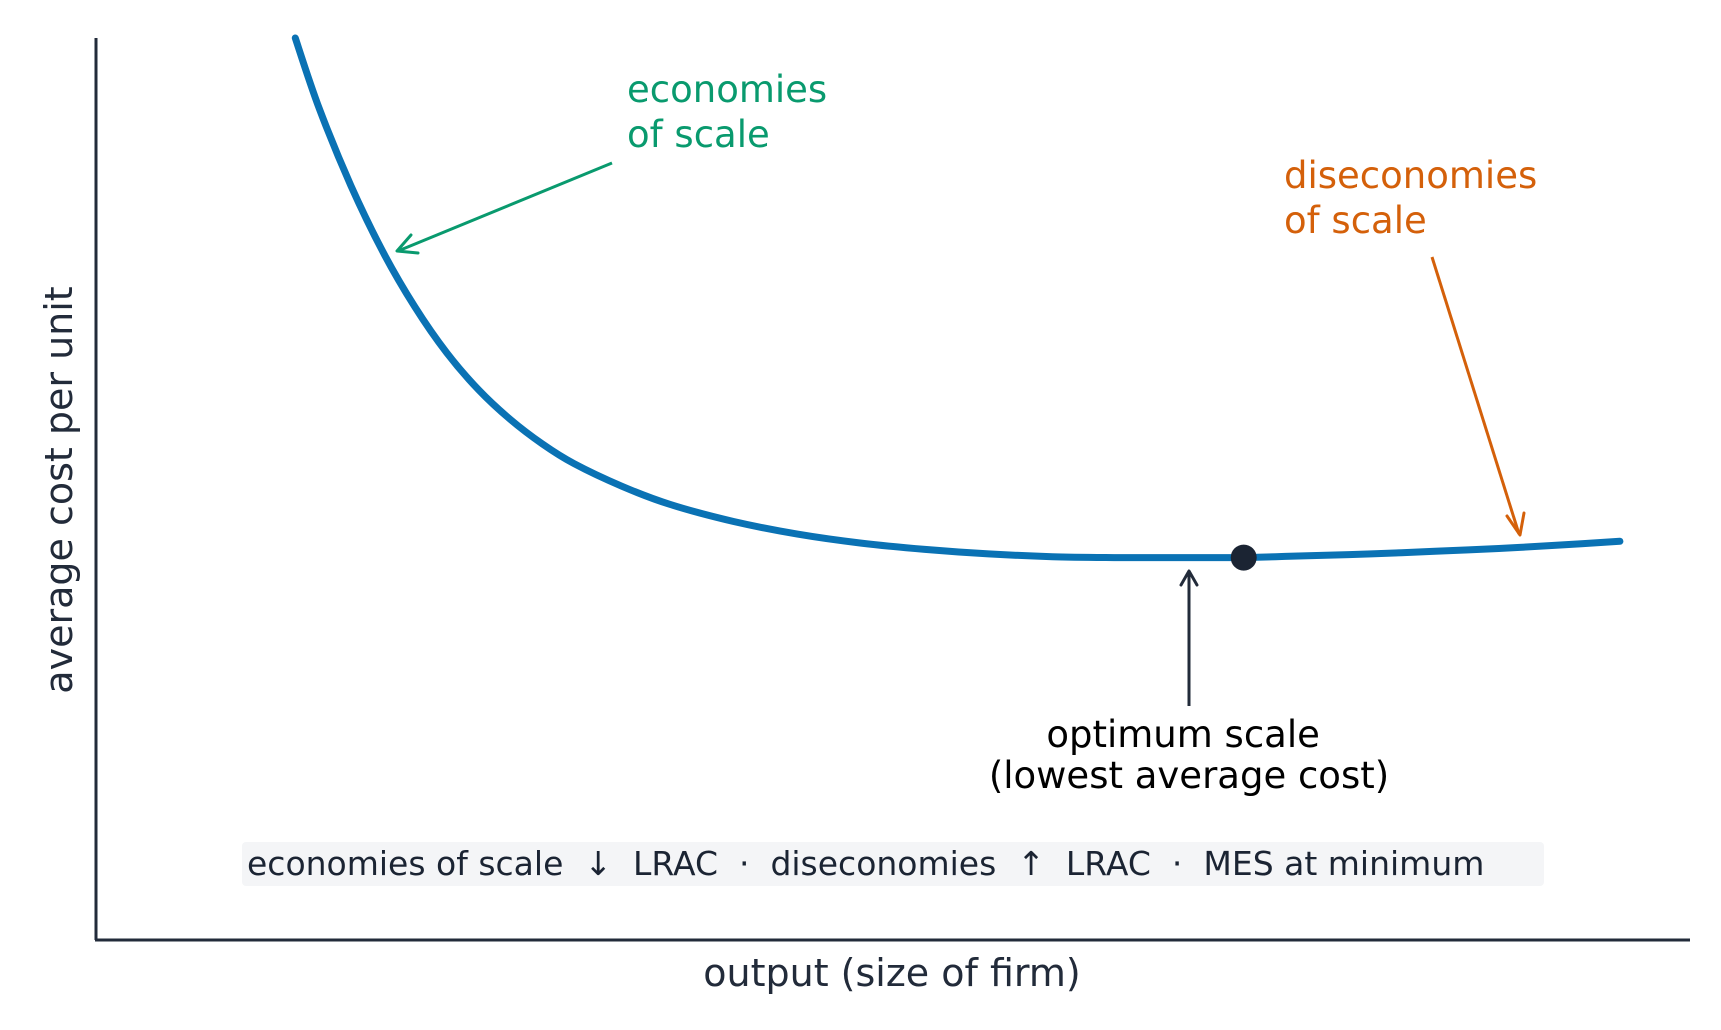 This screenshot has width=1721, height=1030. What do you see at coordinates (1410, 175) in the screenshot?
I see `diseconomies-label-line-1: diseconomies` at bounding box center [1410, 175].